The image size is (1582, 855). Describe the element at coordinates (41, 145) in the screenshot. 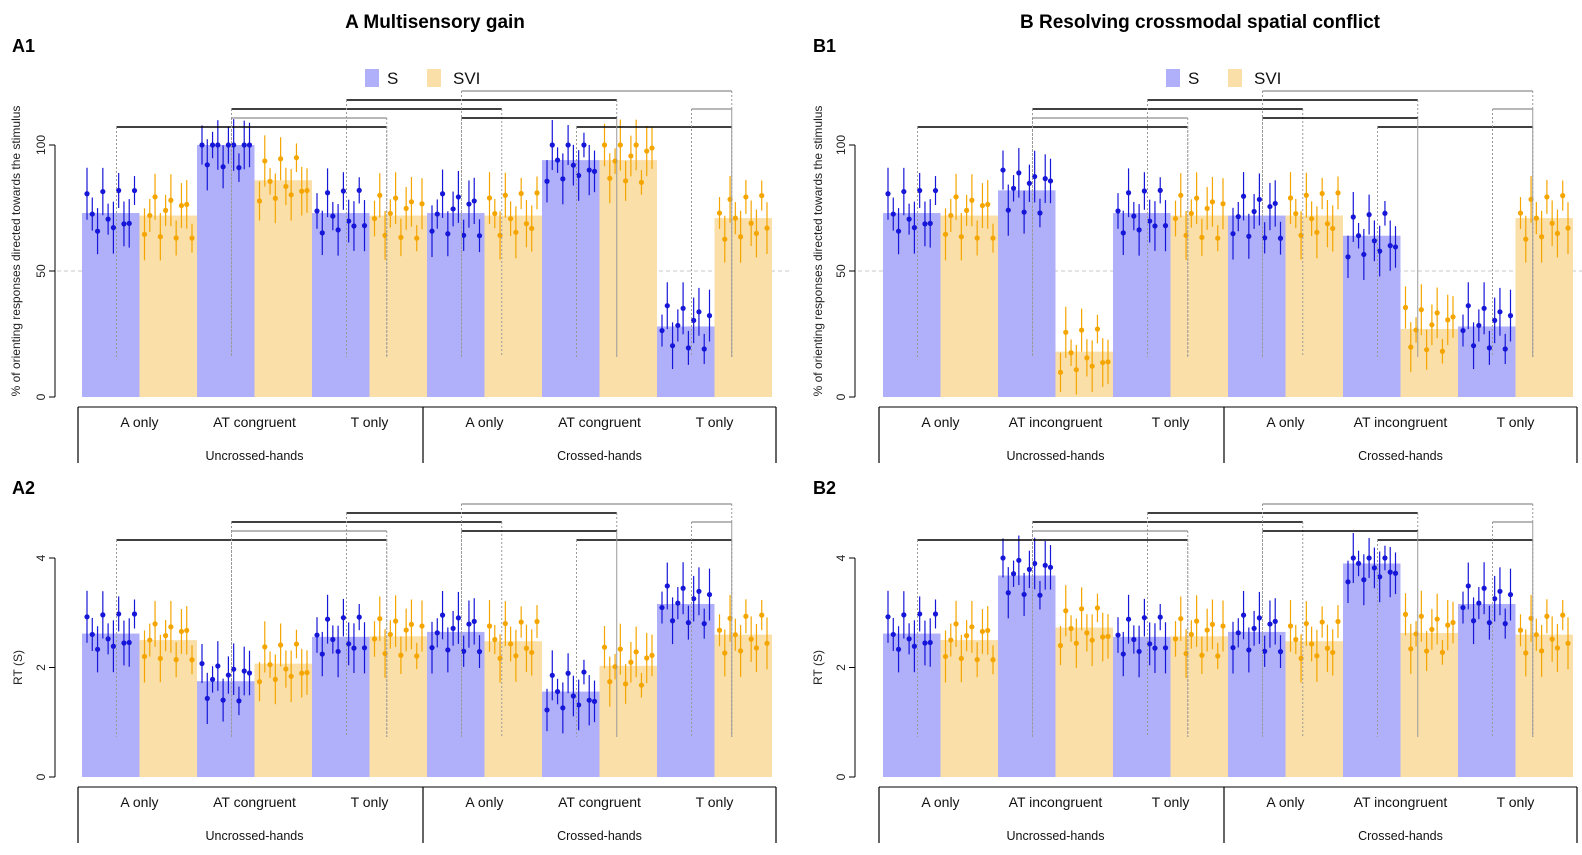

I see `y-tick-label: 100` at that location.